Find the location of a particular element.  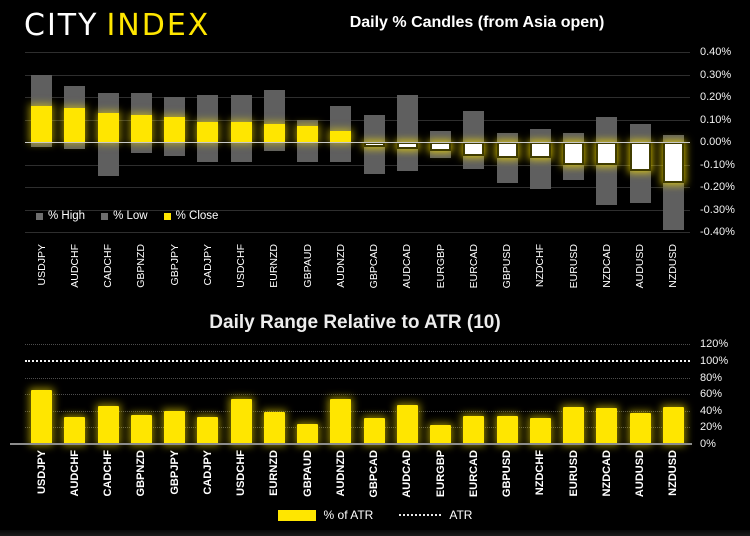

logo-index: INDEX is located at coordinates (158, 25).